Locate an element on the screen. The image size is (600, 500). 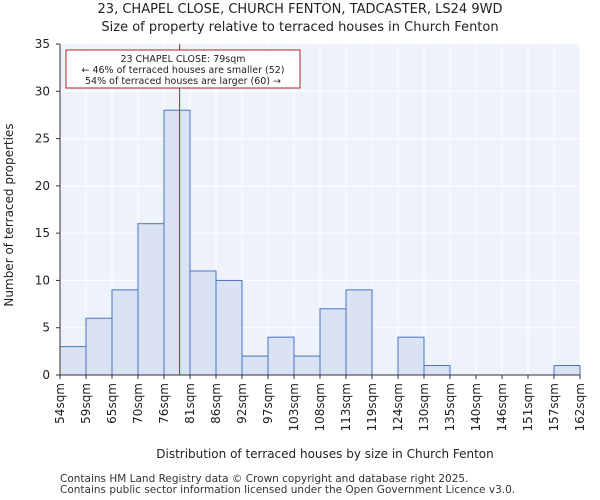
y-tick-label: 25 is located at coordinates (42, 139).